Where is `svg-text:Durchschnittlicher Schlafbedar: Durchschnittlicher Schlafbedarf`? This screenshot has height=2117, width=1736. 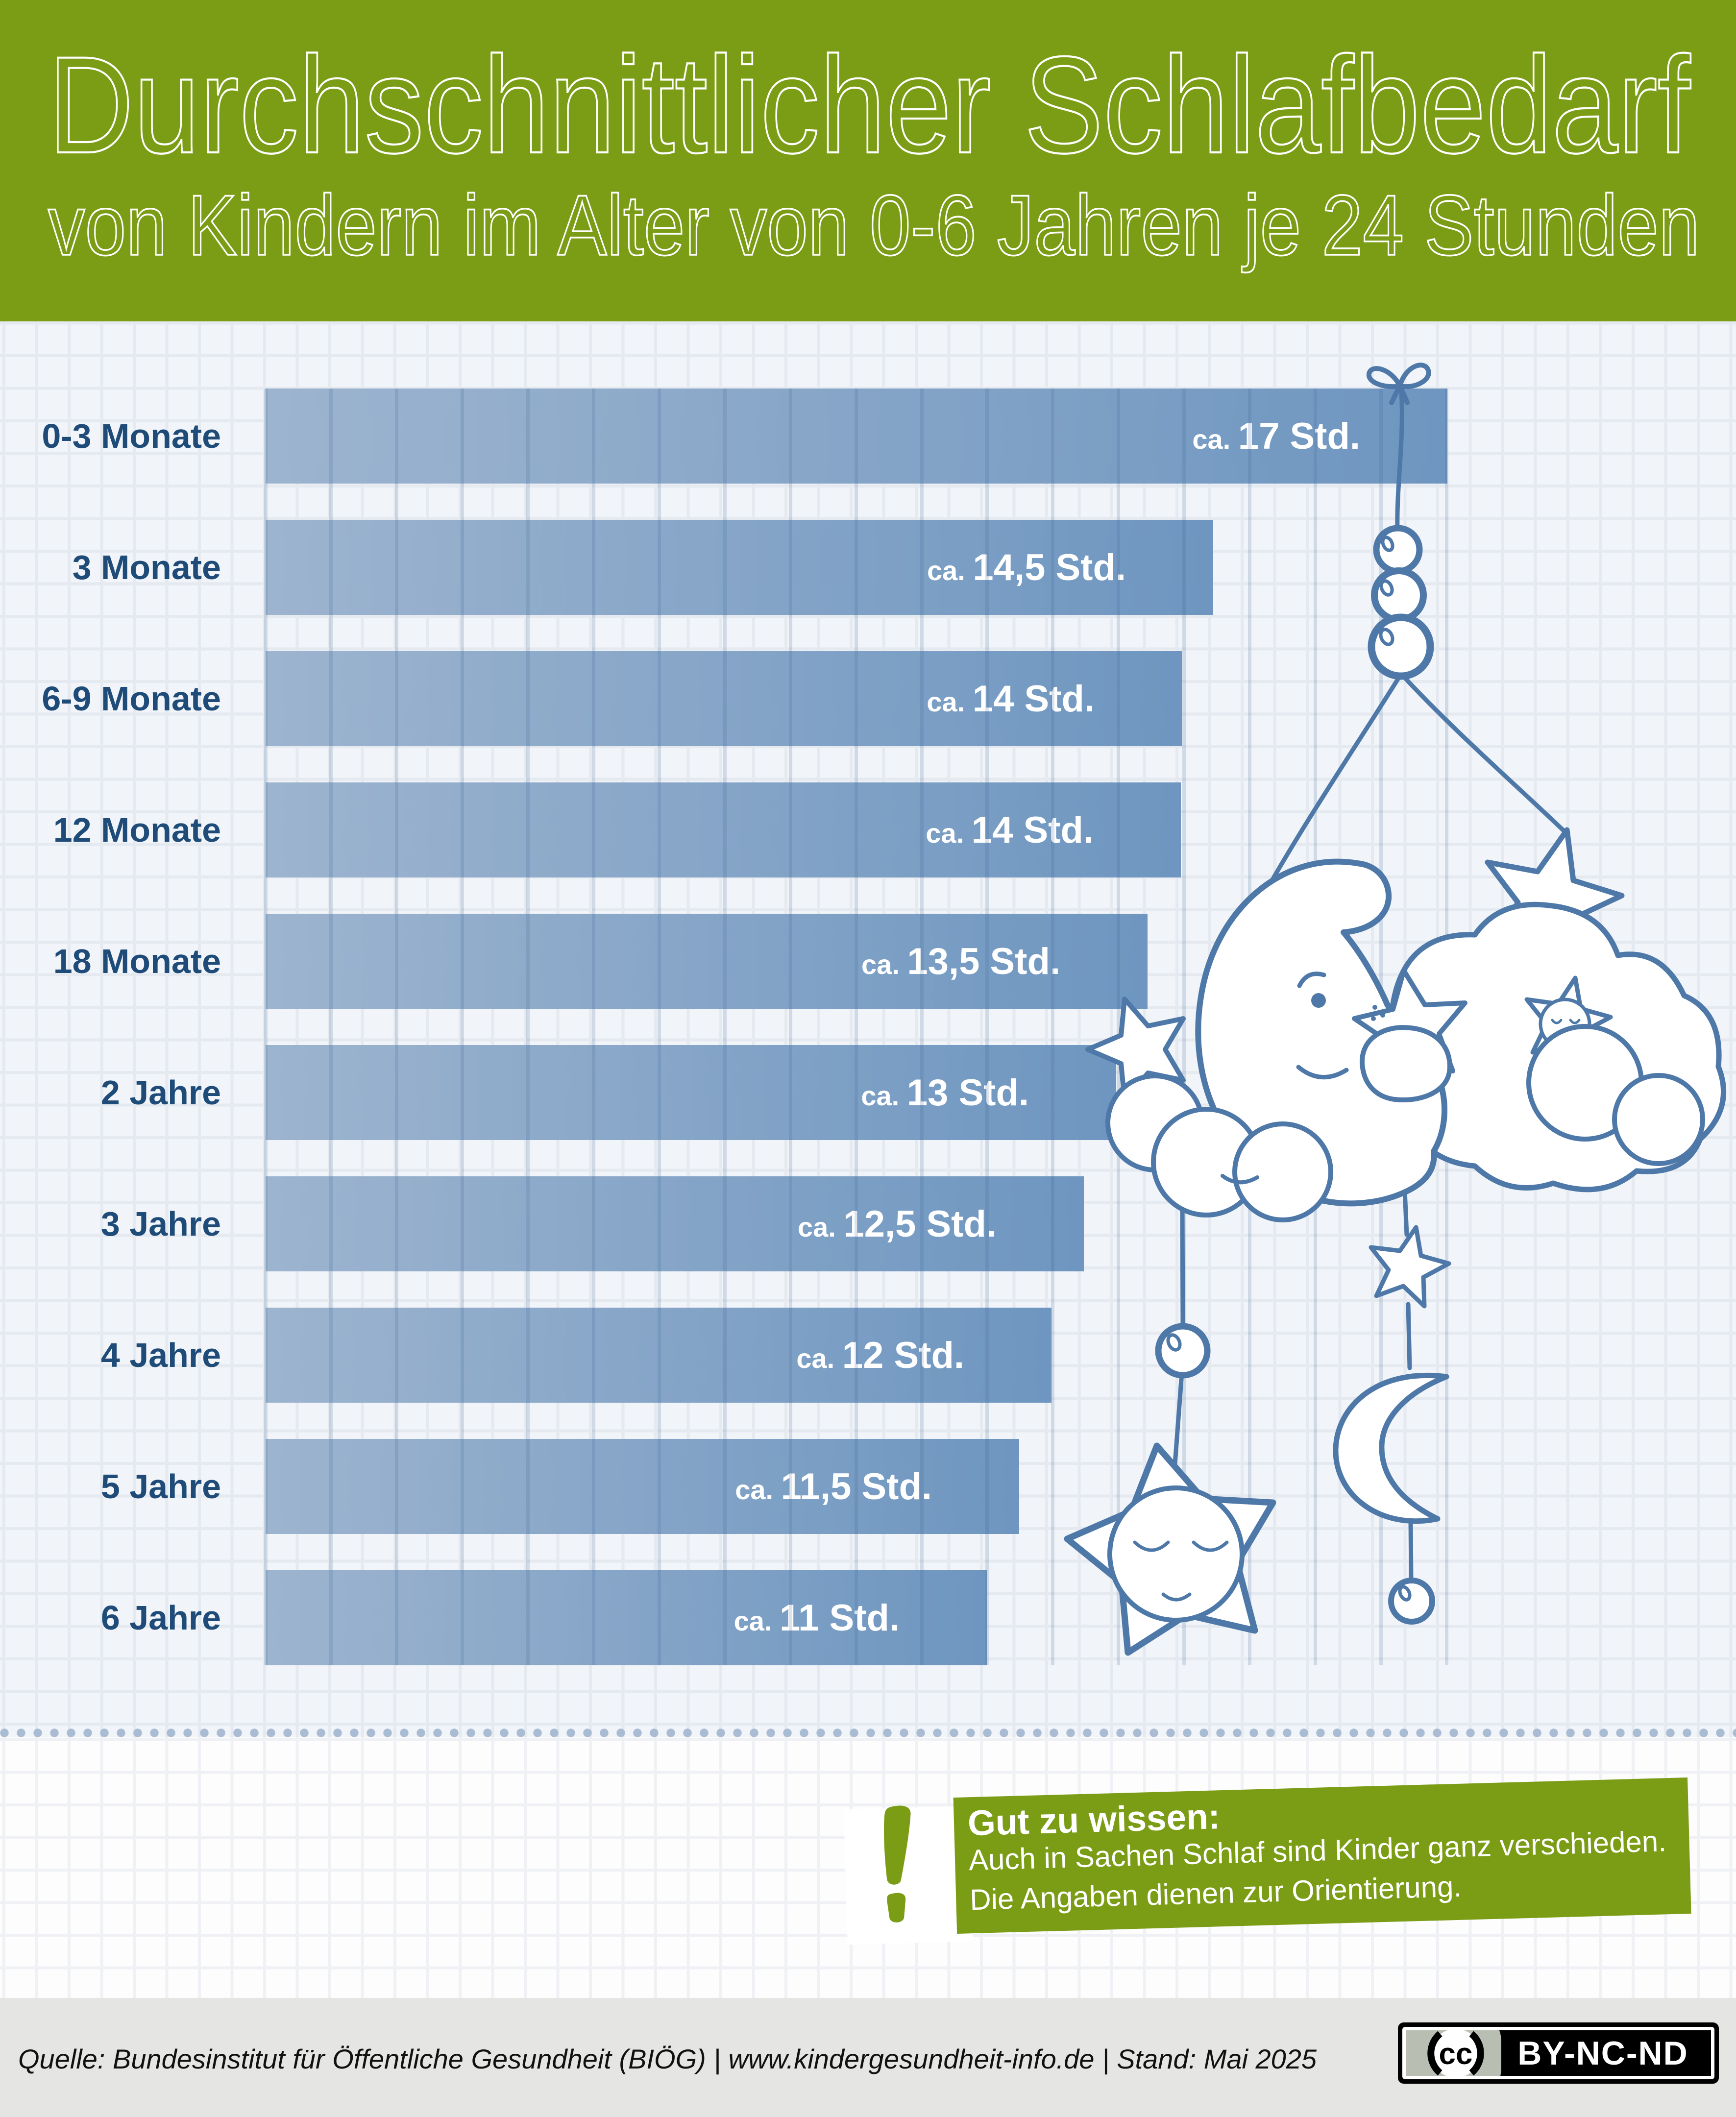
svg-text:Durchschnittlicher Schlafbedar: Durchschnittlicher Schlafbedarf is located at coordinates (870, 105).